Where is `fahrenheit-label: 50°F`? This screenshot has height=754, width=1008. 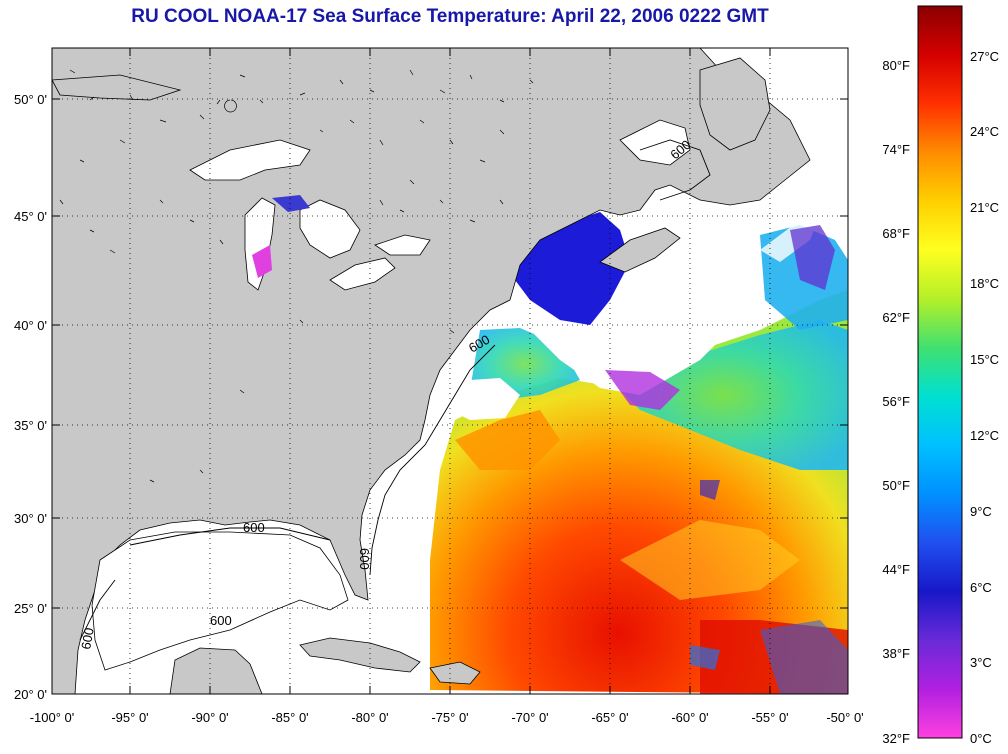 fahrenheit-label: 50°F is located at coordinates (896, 485).